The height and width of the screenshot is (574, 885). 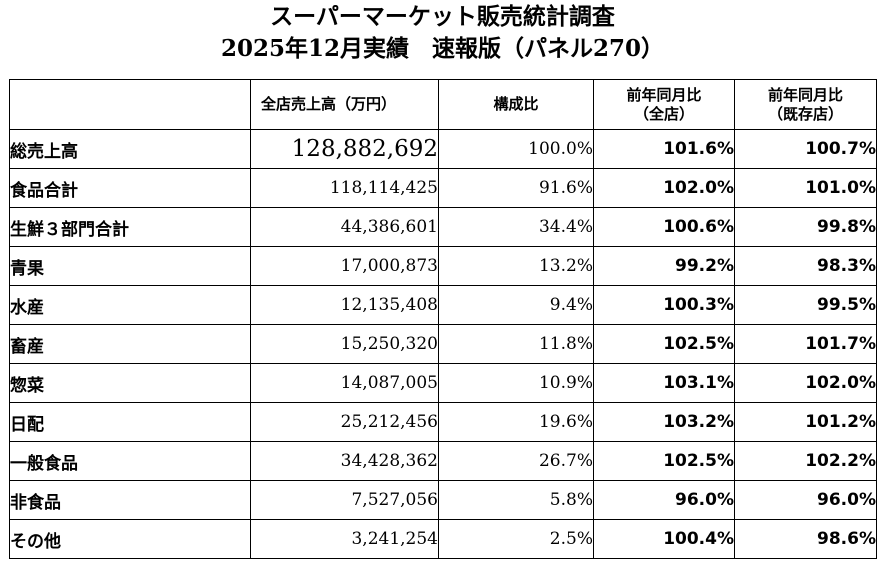 I want to click on table-row: 青果 17,000,873 13.2% 99.2% 98.3%, so click(x=443, y=266).